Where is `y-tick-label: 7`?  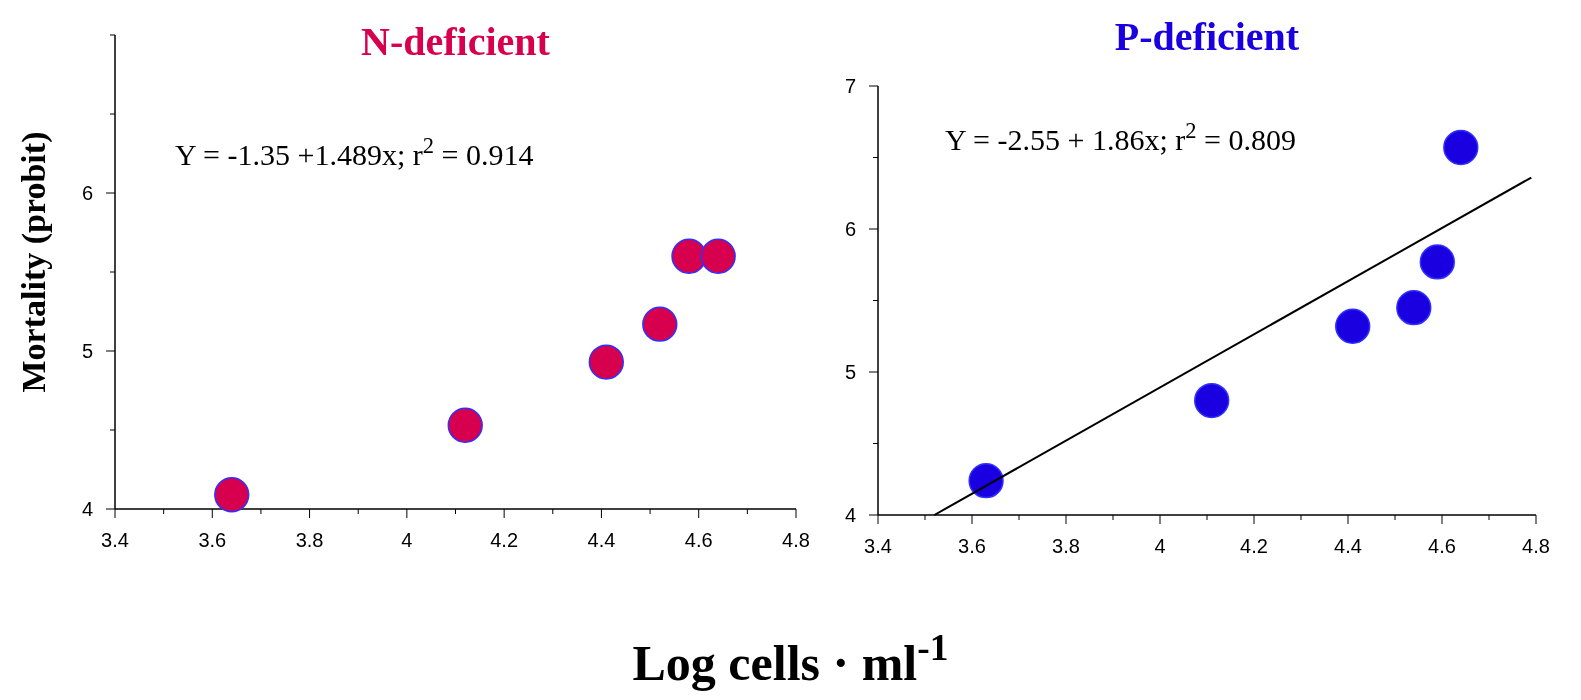
y-tick-label: 7 is located at coordinates (850, 86).